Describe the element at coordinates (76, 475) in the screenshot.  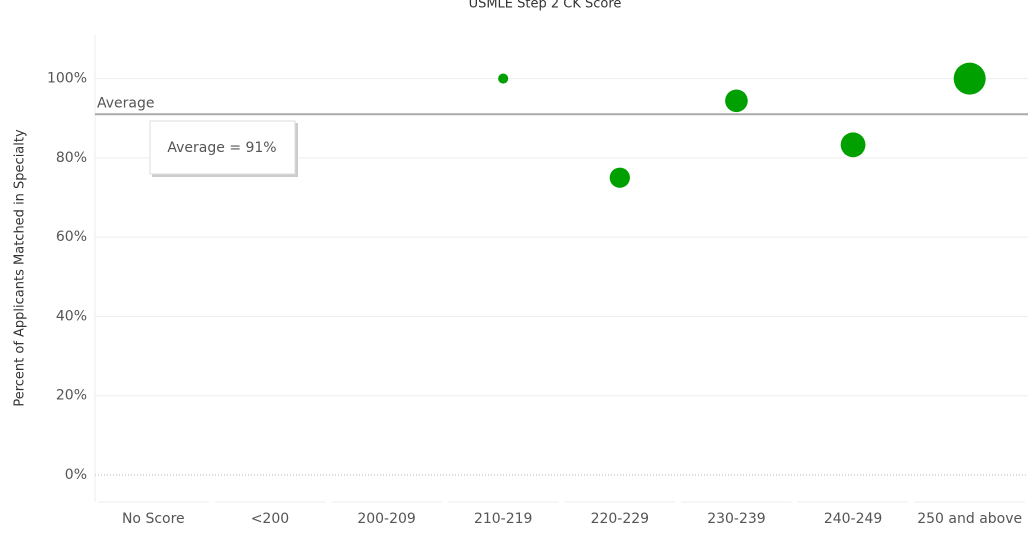
I see `y-tick-label: 0%` at that location.